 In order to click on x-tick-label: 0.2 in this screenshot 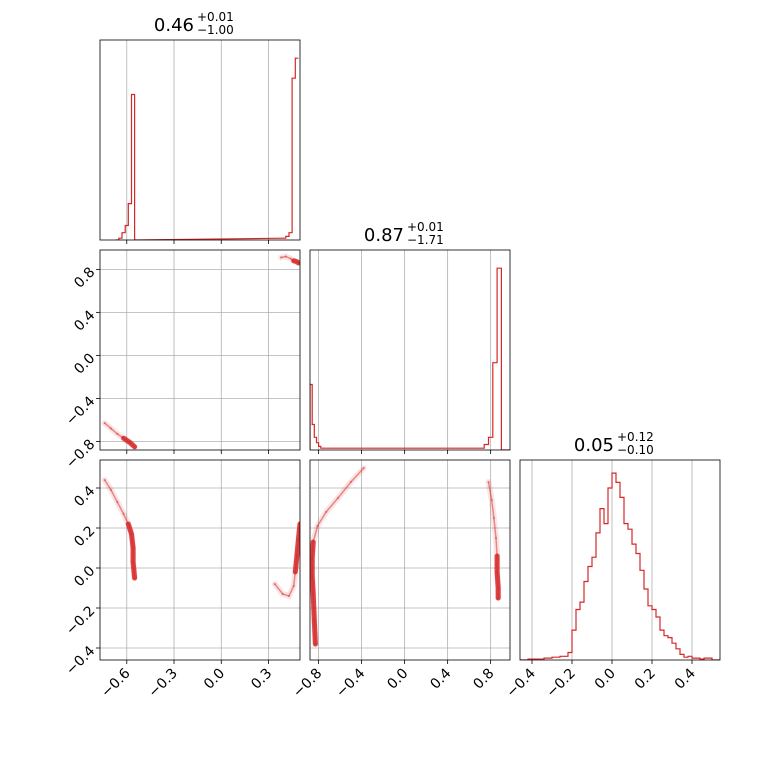, I will do `click(645, 679)`.